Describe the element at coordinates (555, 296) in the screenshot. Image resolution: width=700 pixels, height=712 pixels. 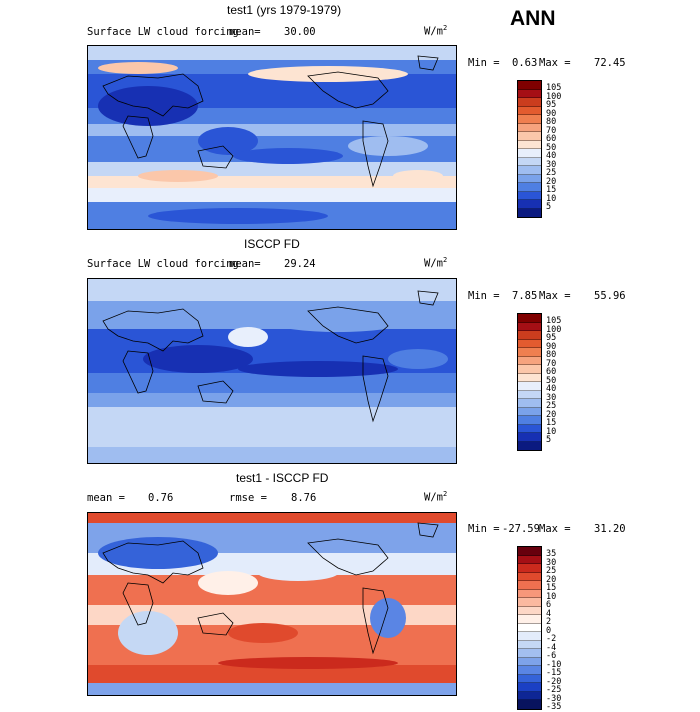
I see `panel2-max-label: Max =` at that location.